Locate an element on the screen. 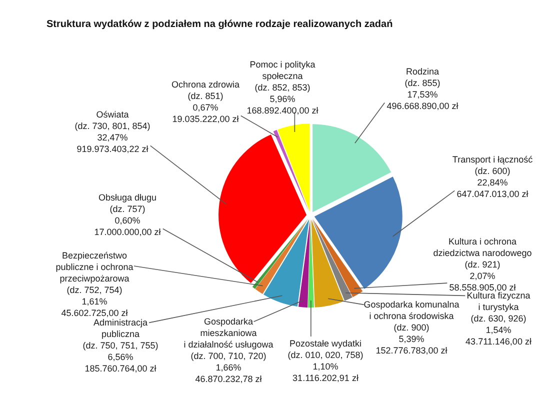 Image resolution: width=540 pixels, height=407 pixels. slice-label: Gospodarka mieszkaniowa i działalność usługowa (dz. 700, 710, 720) is located at coordinates (229, 338).